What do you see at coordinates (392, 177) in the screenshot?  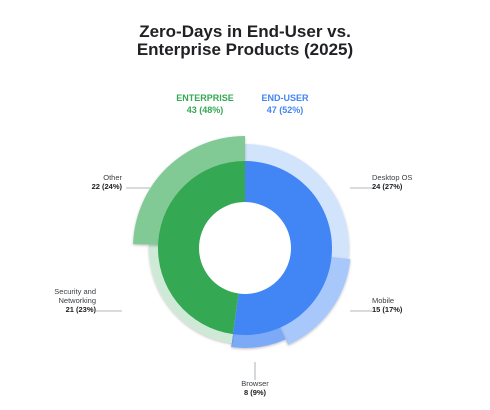 I see `outer-label-desktop-os: Desktop OS` at bounding box center [392, 177].